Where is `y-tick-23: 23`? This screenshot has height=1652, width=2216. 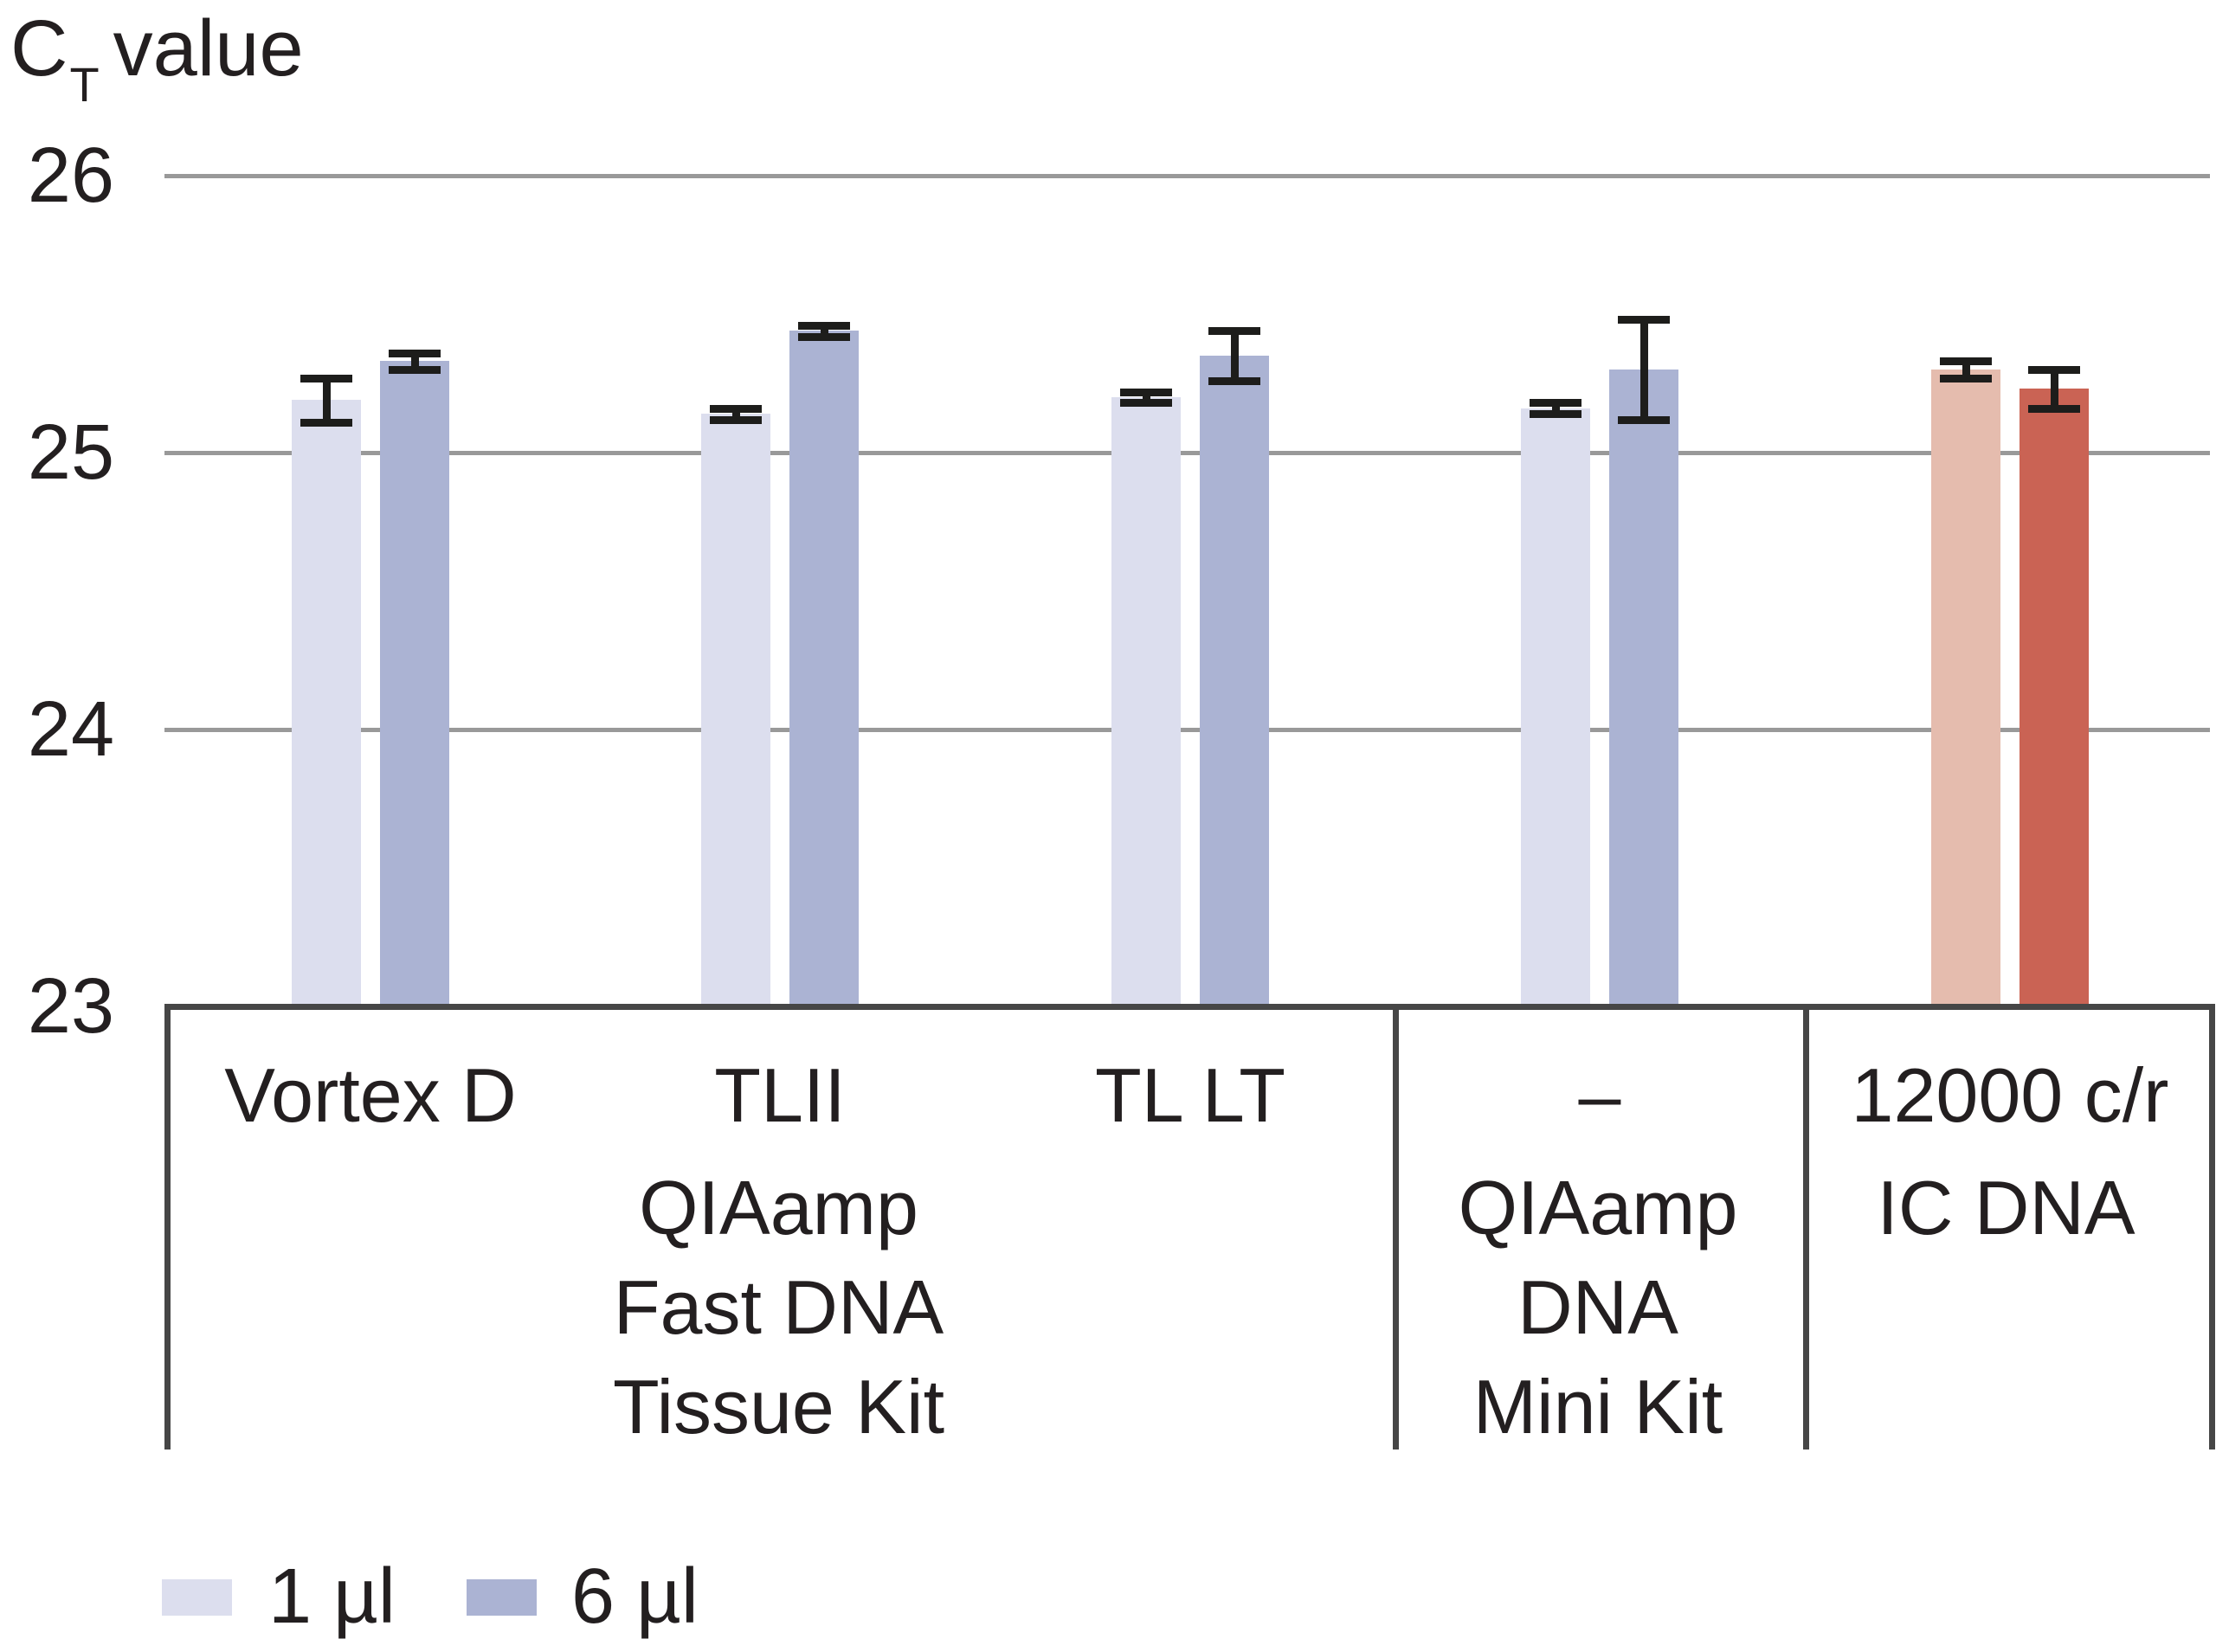 y-tick-23: 23 is located at coordinates (70, 1006).